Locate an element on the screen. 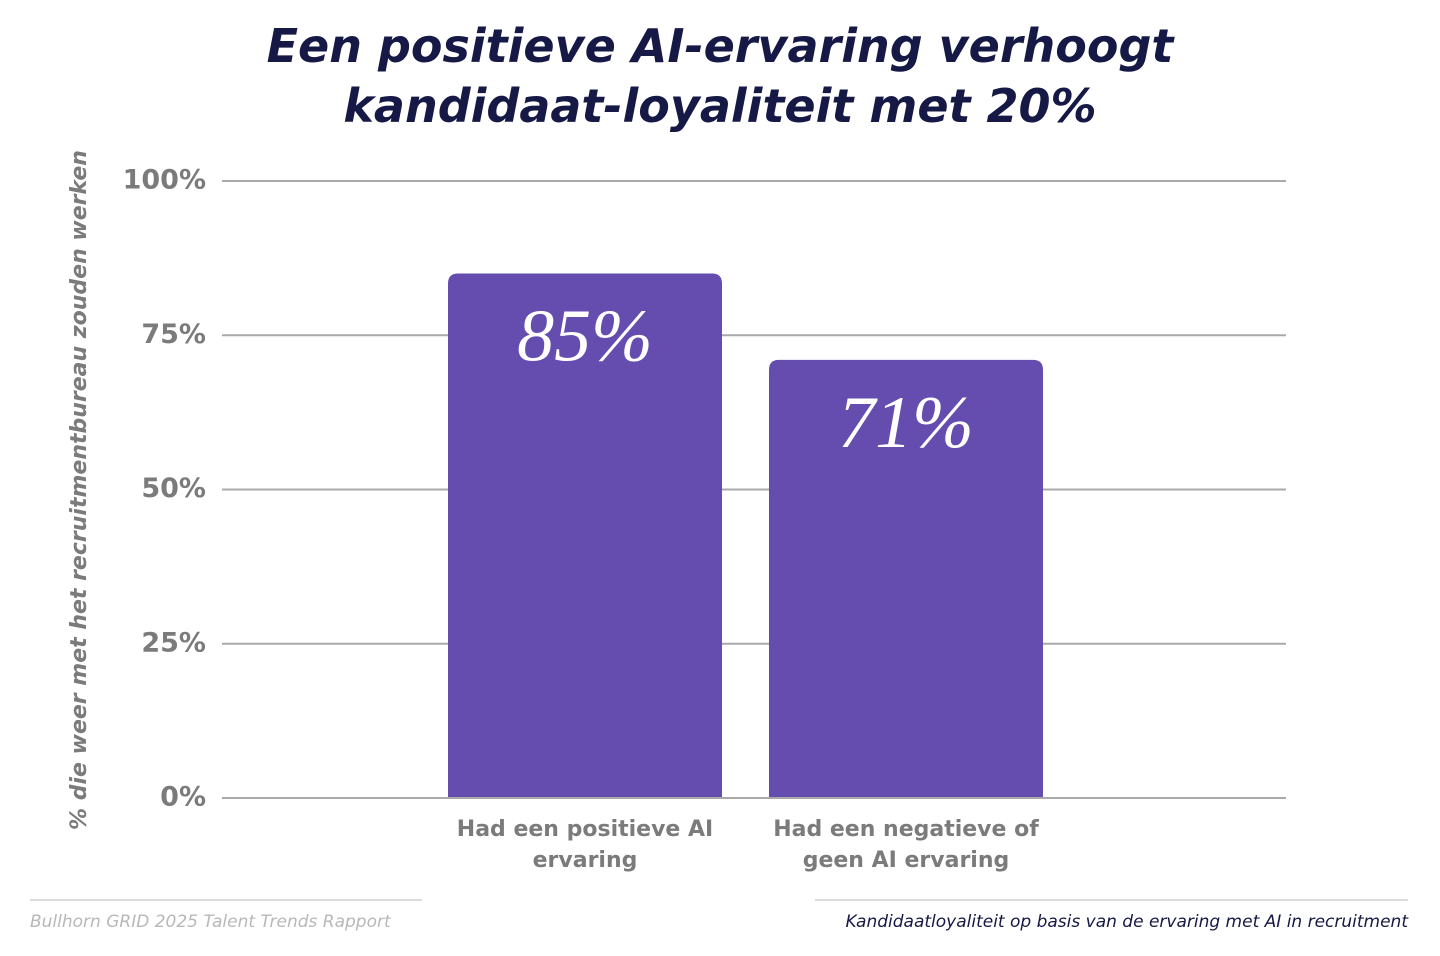 The height and width of the screenshot is (956, 1440). y-tick-label: 50% is located at coordinates (173, 488).